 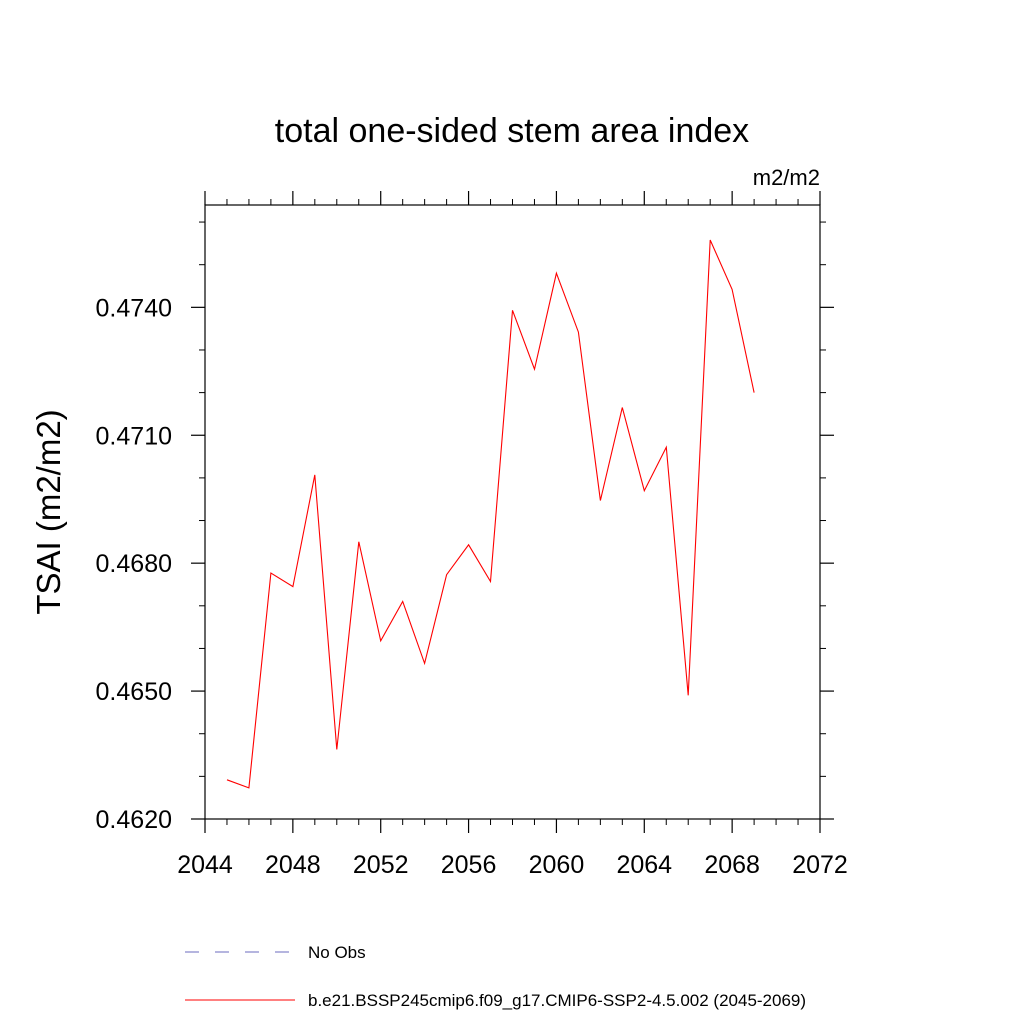 What do you see at coordinates (644, 865) in the screenshot?
I see `x-tick-label: 2064` at bounding box center [644, 865].